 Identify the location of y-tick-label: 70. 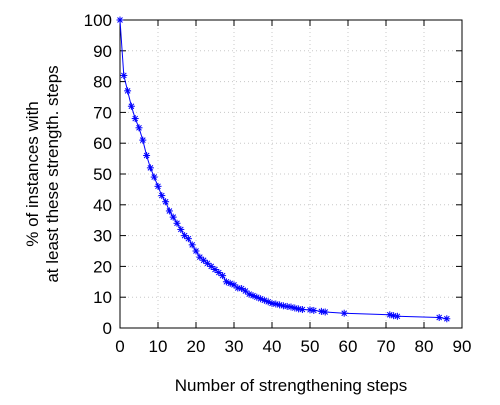
(102, 112).